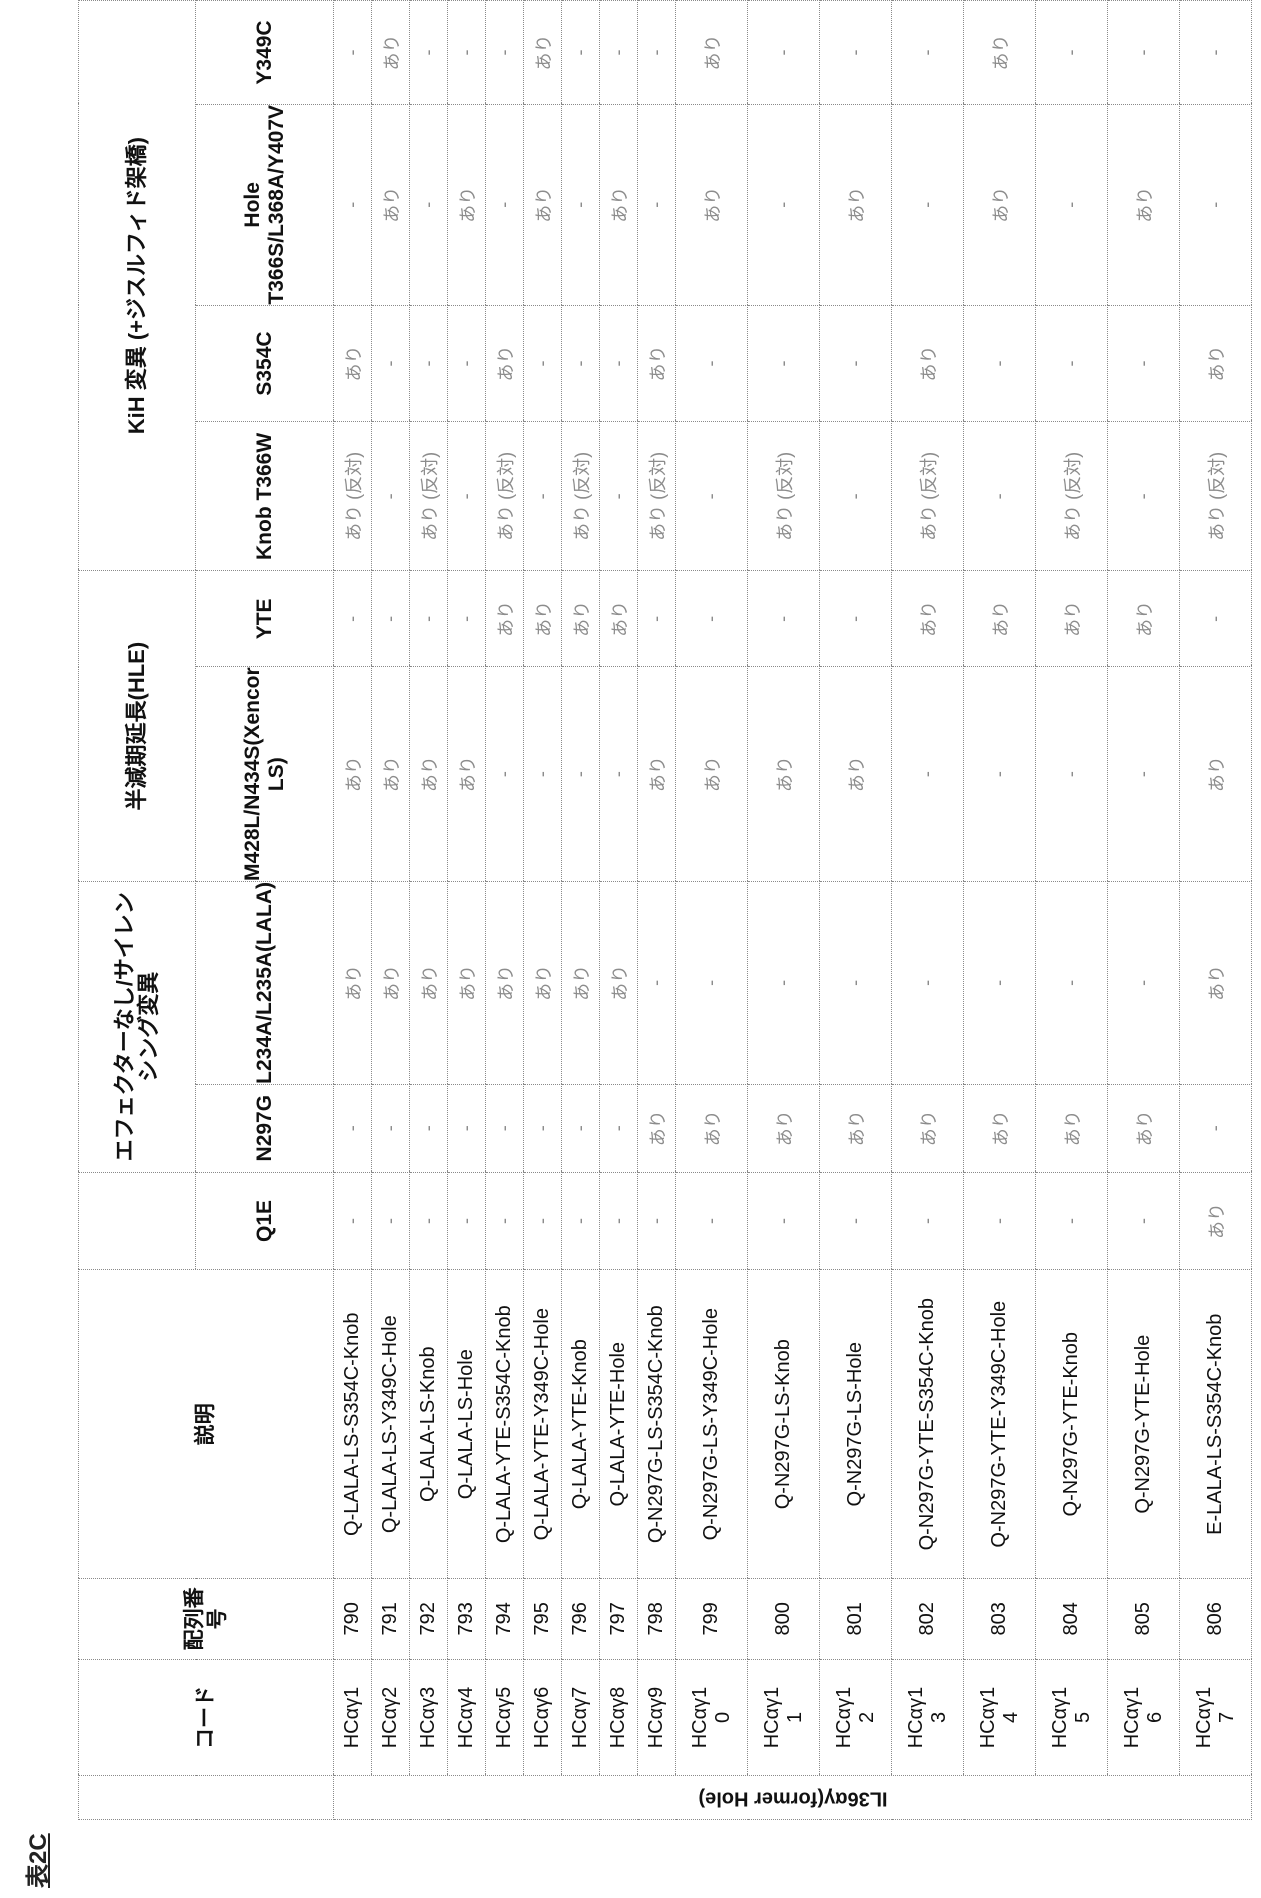  What do you see at coordinates (428, 1717) in the screenshot?
I see `cell-code-text: HCαγ3` at bounding box center [428, 1717].